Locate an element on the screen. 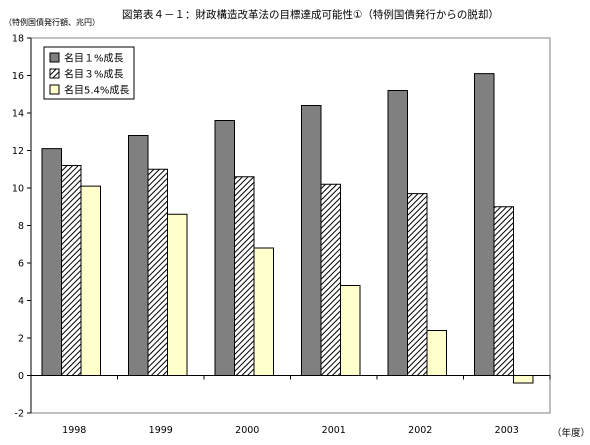 The image size is (590, 445). legend-label-1: 名目１%成長 is located at coordinates (94, 58).